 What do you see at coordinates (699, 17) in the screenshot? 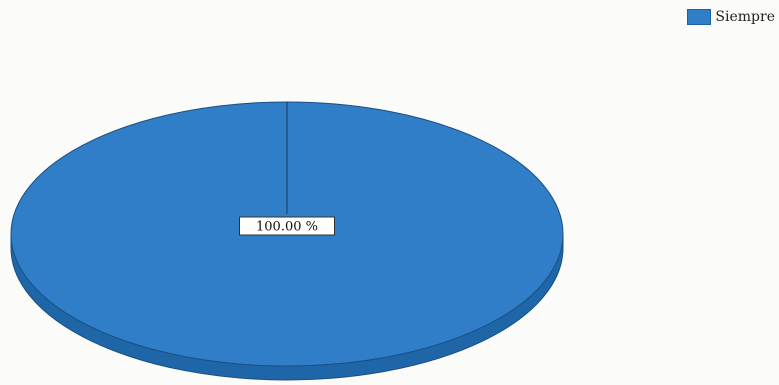
I see `legend-swatch-siempre` at bounding box center [699, 17].